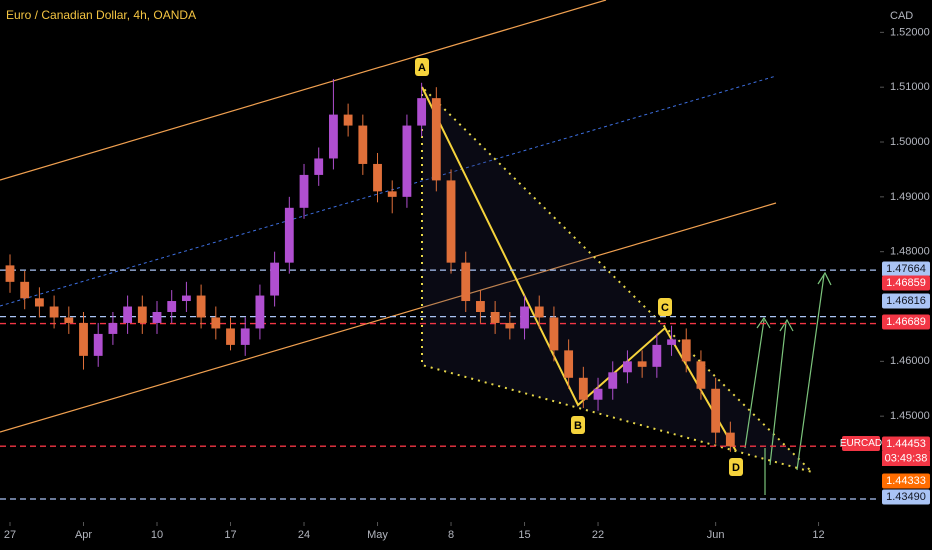  Describe the element at coordinates (422, 68) in the screenshot. I see `pattern-label: A` at that location.